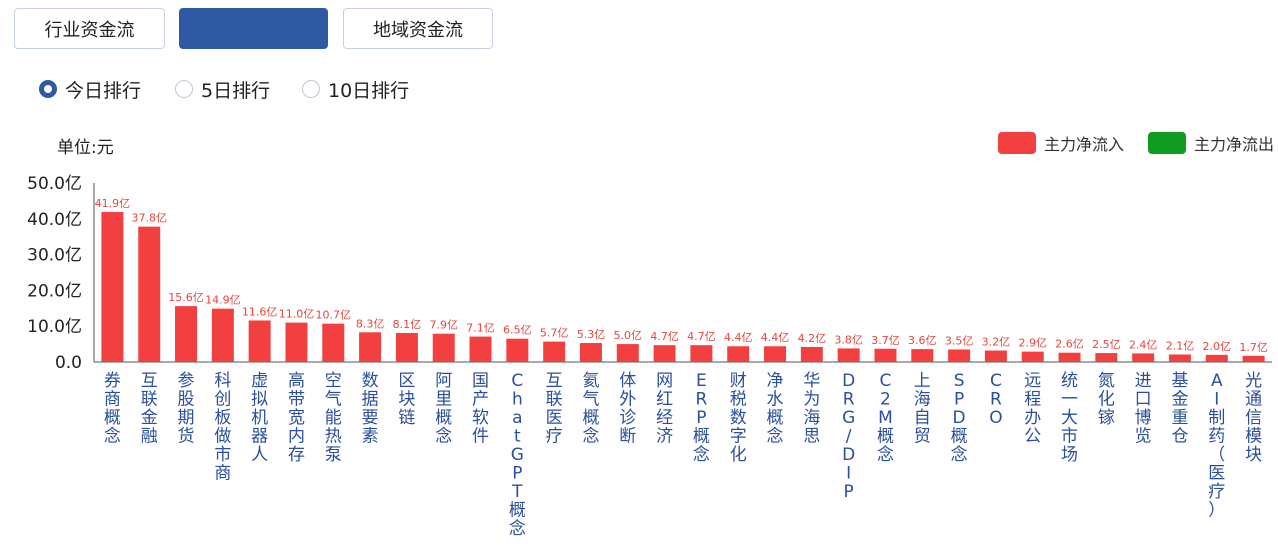  Describe the element at coordinates (922, 409) in the screenshot. I see `x-category-label: 上海自贸` at that location.